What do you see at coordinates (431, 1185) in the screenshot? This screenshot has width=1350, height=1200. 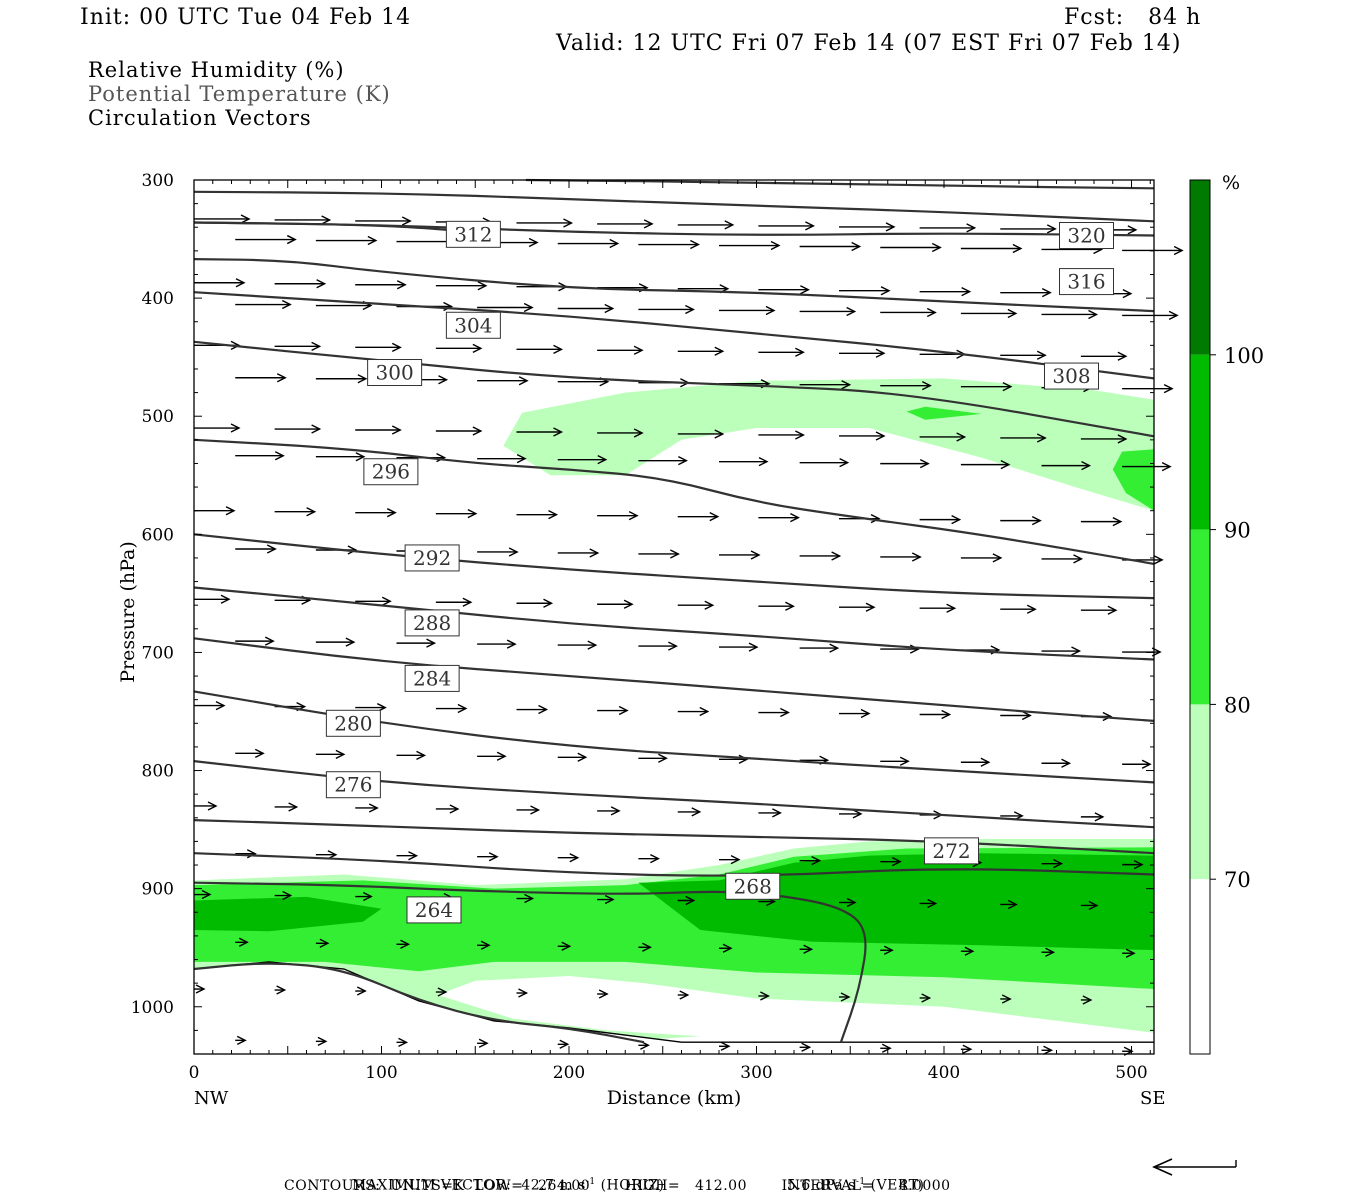 I see `max-vector-label: MAXIMUM VECTOR:` at bounding box center [431, 1185].